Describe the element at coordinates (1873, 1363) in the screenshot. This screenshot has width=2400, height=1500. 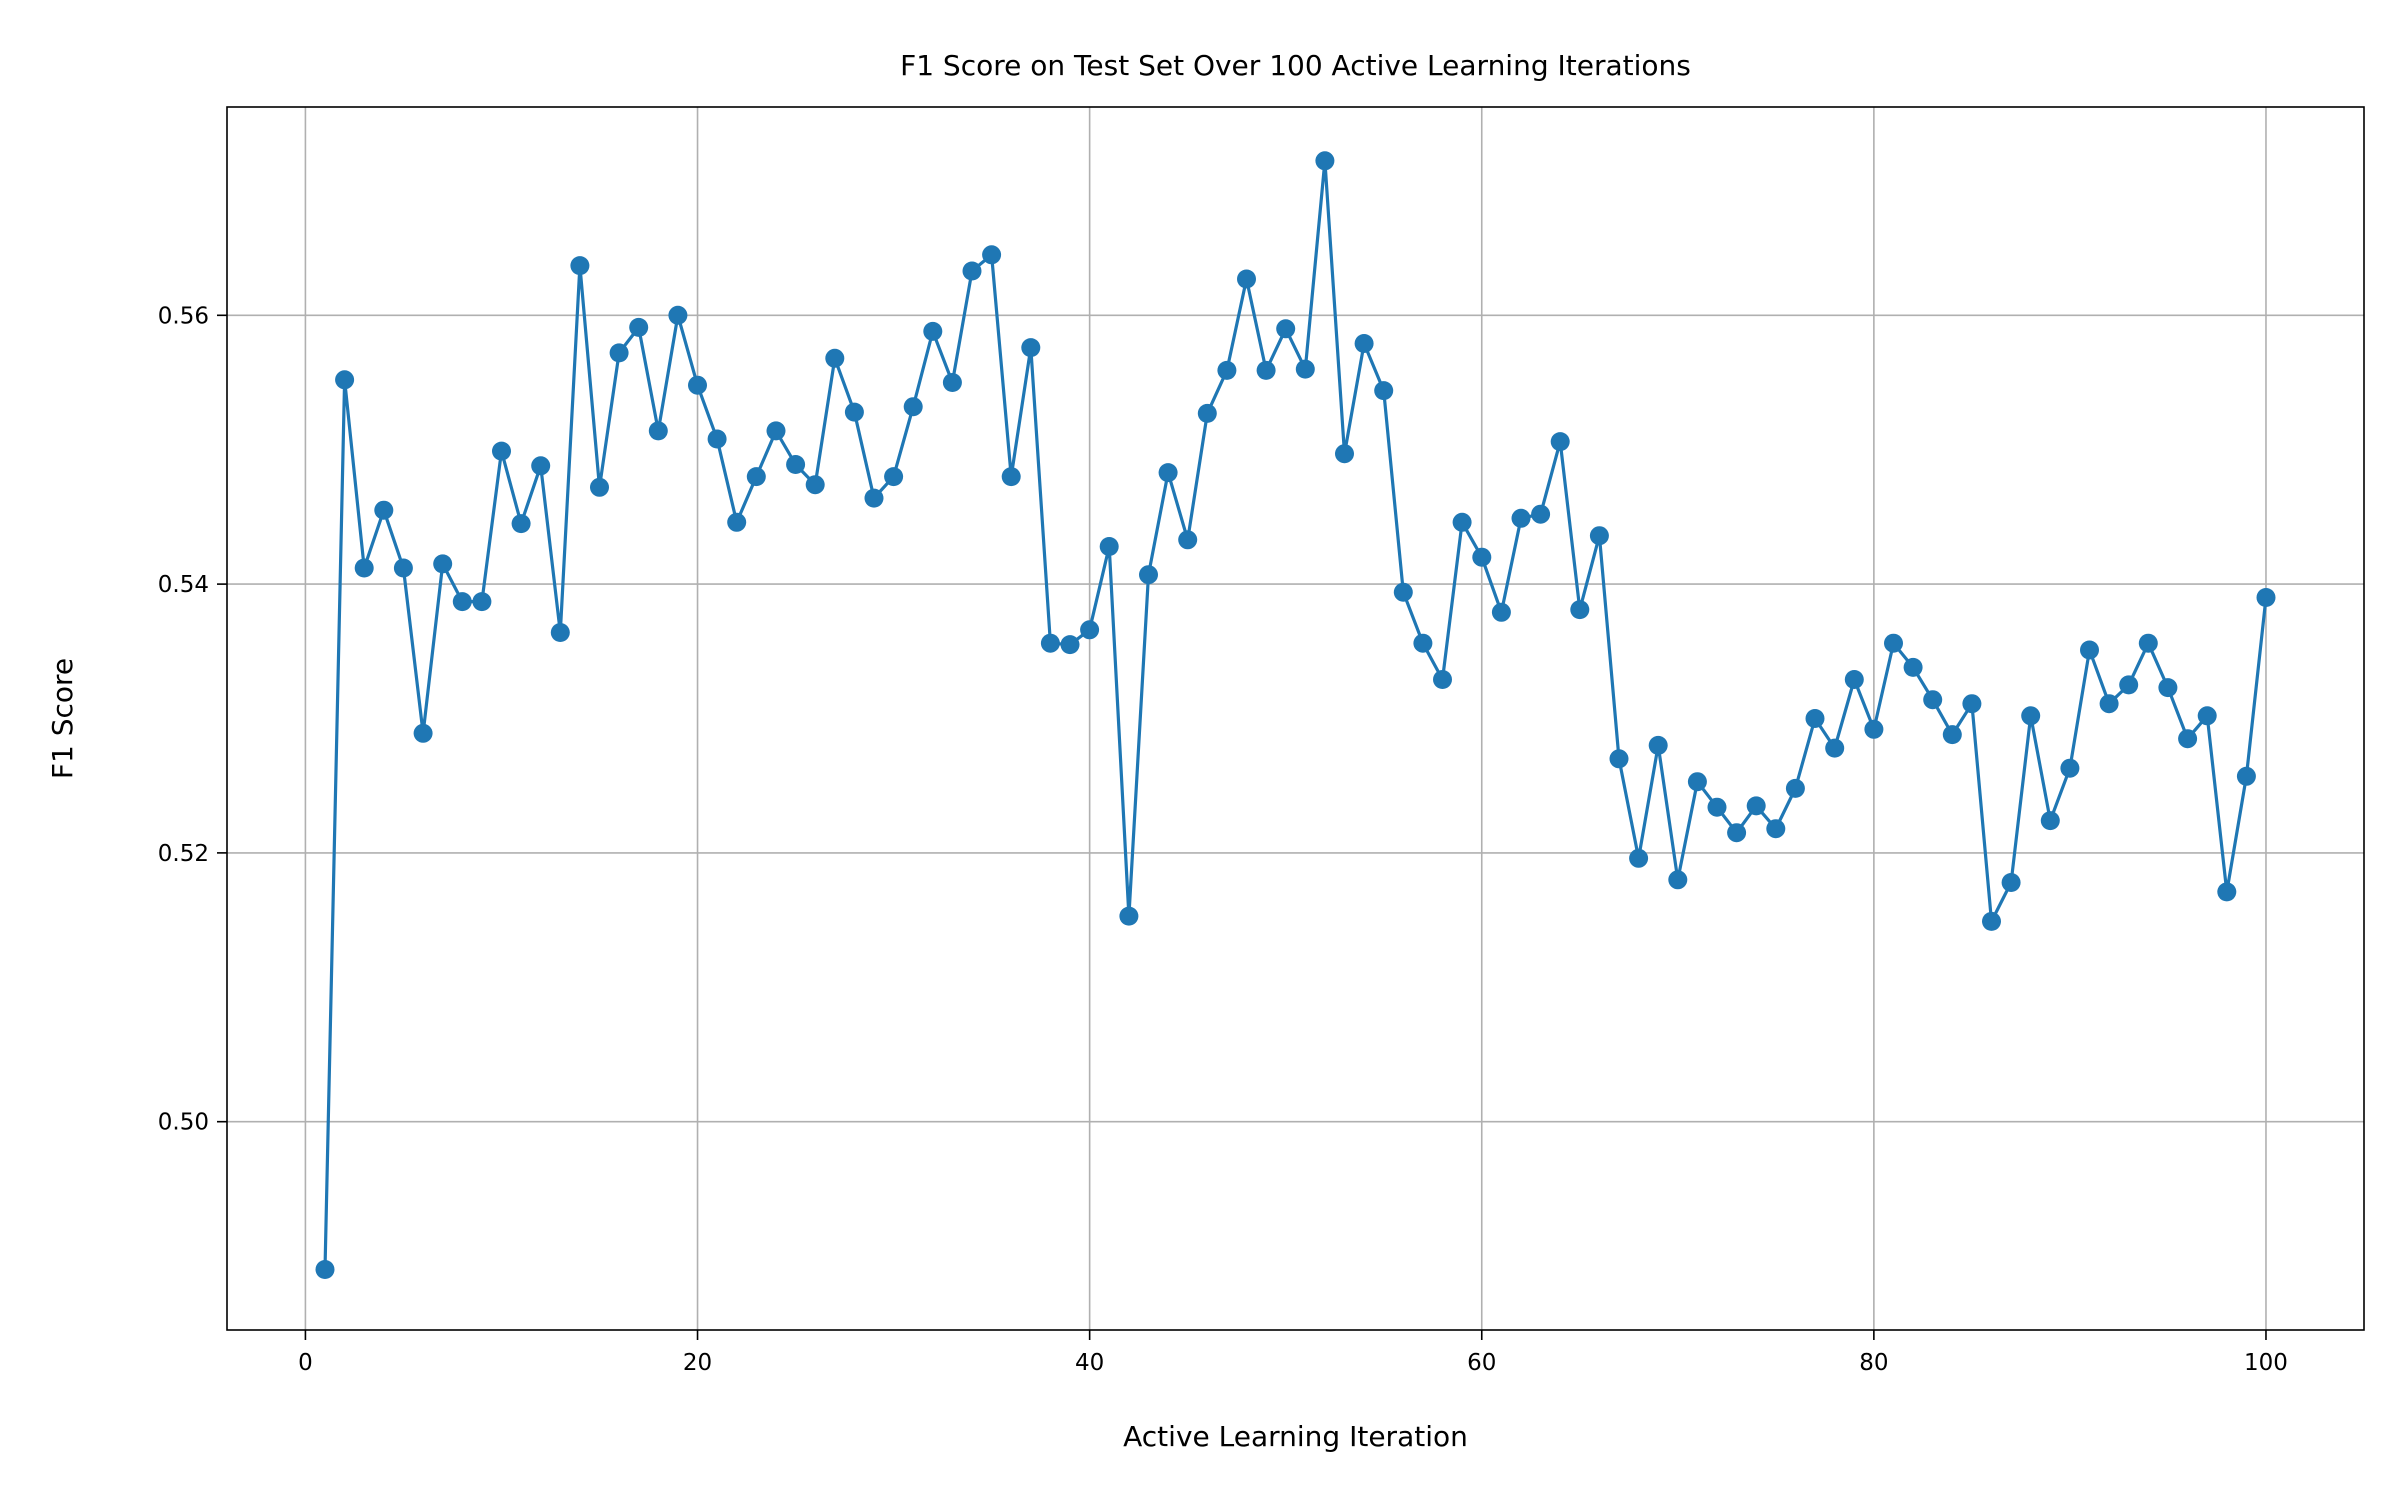
I see `x-tick-label: 80` at that location.